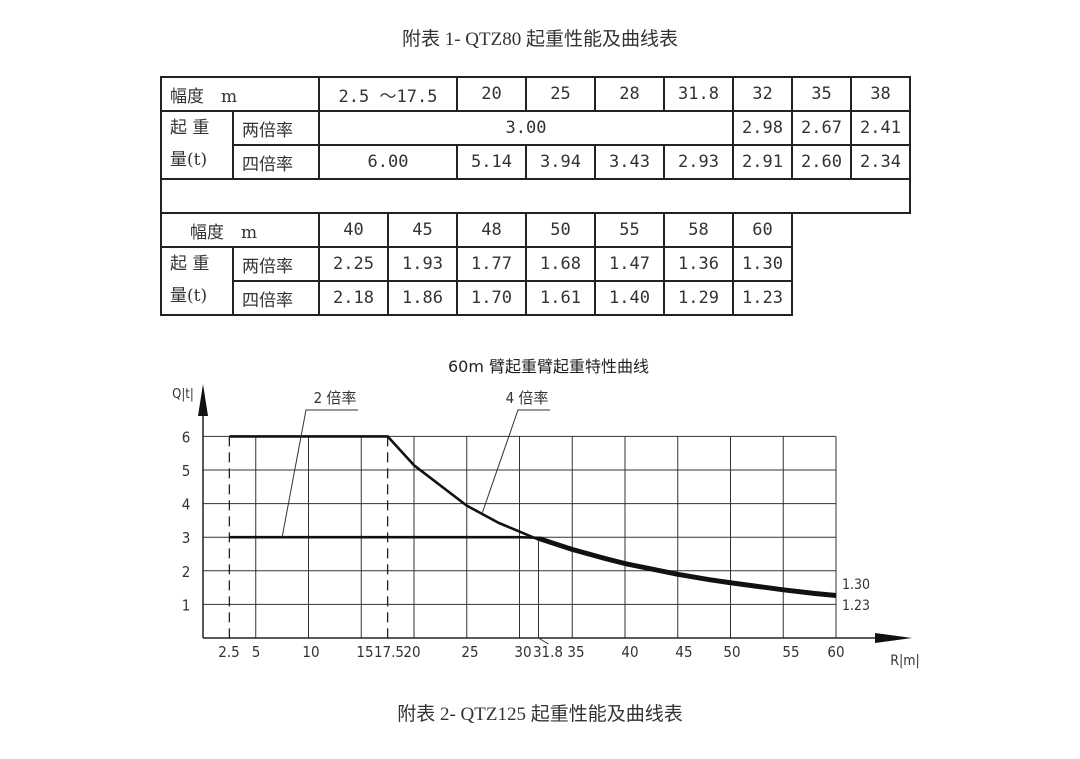 This screenshot has height=759, width=1080. I want to click on y-tick-label: 6, so click(186, 437).